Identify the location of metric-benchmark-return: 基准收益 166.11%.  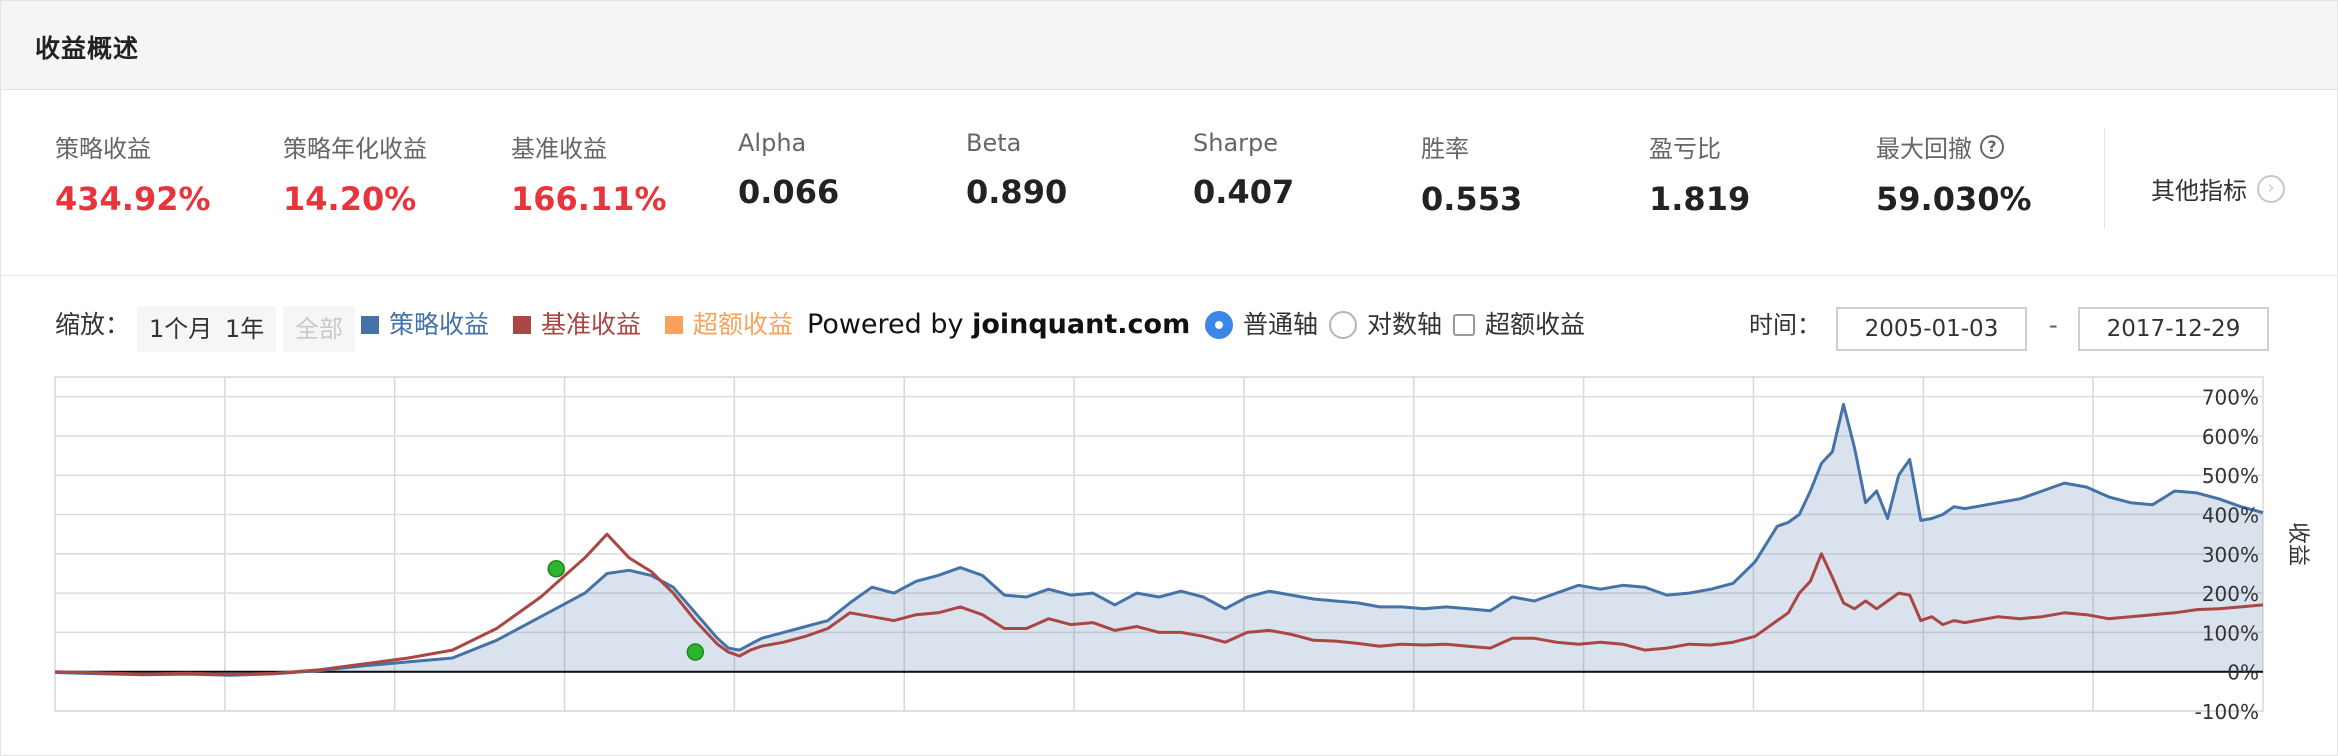
(589, 173).